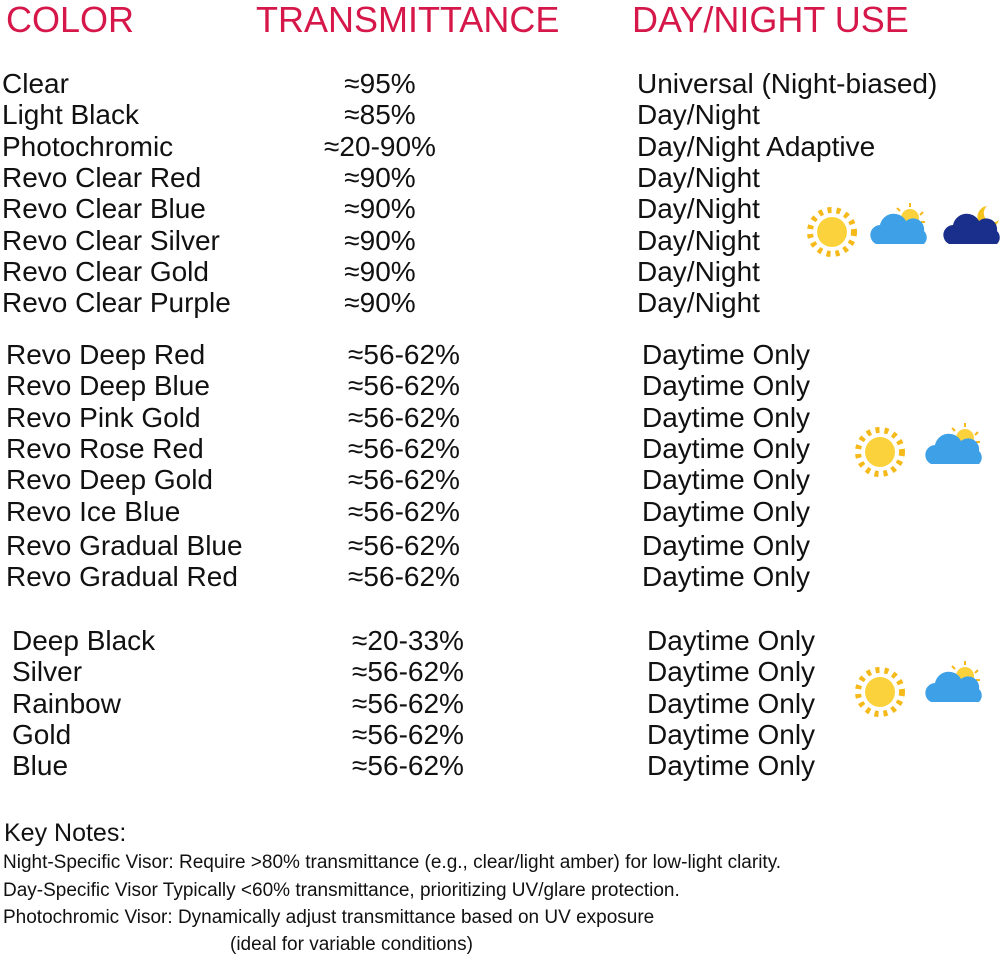  Describe the element at coordinates (35, 83) in the screenshot. I see `color-name: Clear` at that location.